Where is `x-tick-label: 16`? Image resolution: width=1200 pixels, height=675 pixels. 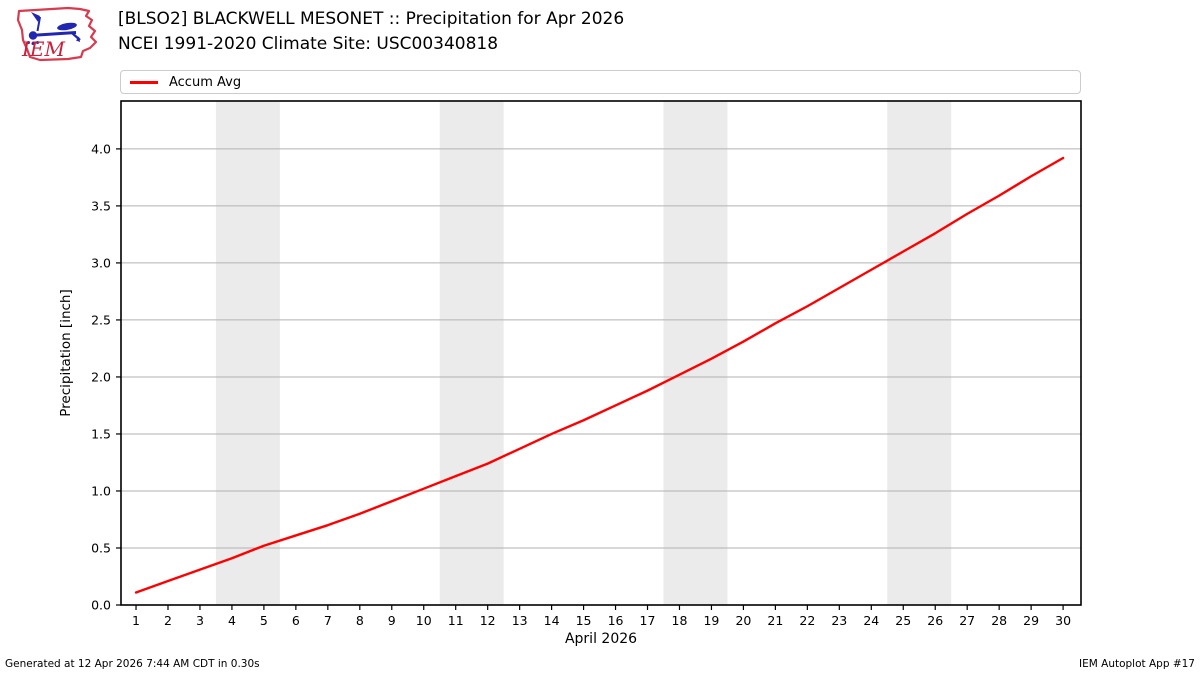
x-tick-label: 16 is located at coordinates (616, 620).